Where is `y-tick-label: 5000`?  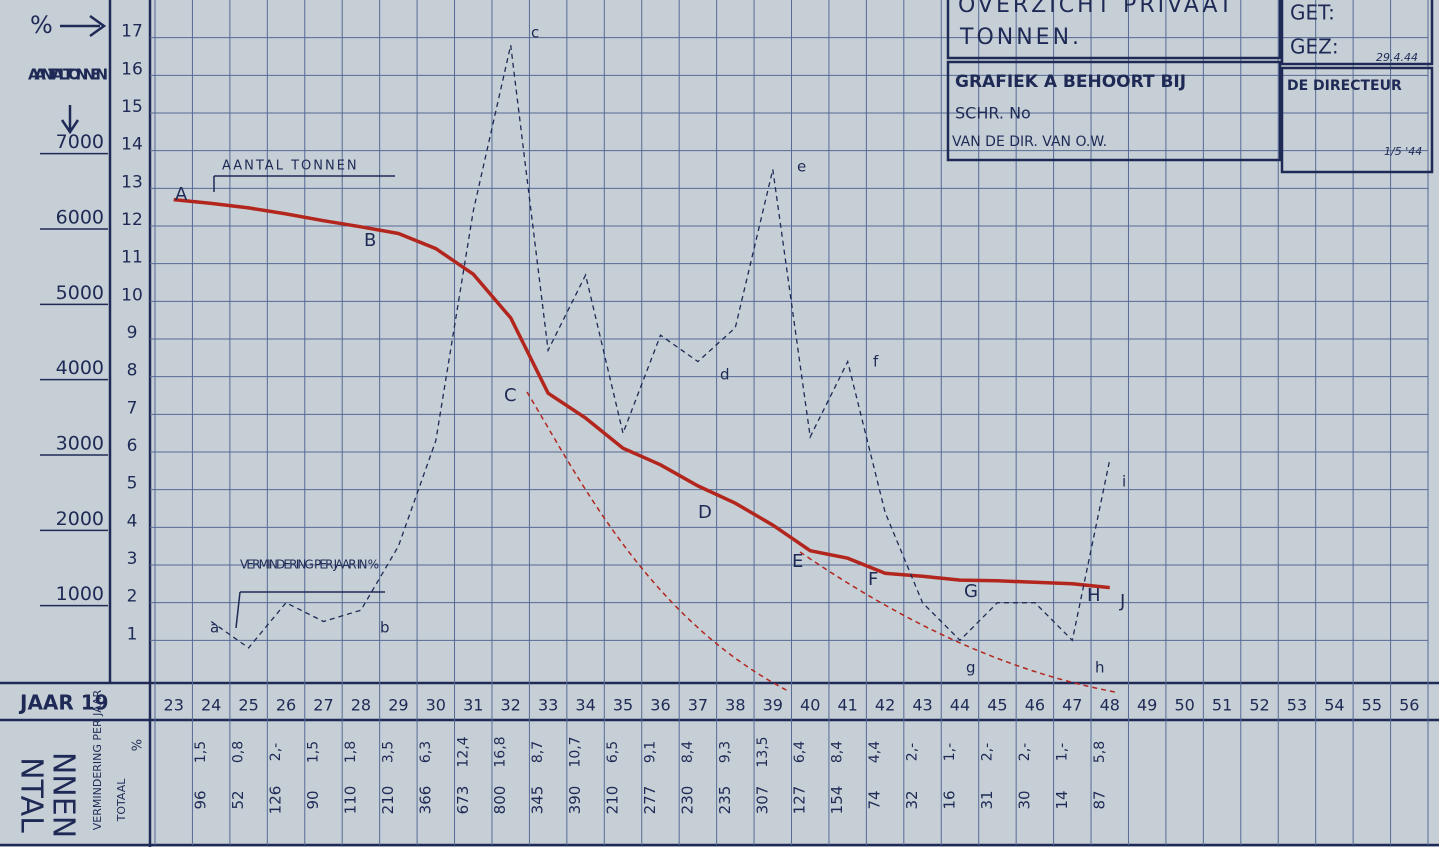
y-tick-label: 5000 is located at coordinates (80, 293).